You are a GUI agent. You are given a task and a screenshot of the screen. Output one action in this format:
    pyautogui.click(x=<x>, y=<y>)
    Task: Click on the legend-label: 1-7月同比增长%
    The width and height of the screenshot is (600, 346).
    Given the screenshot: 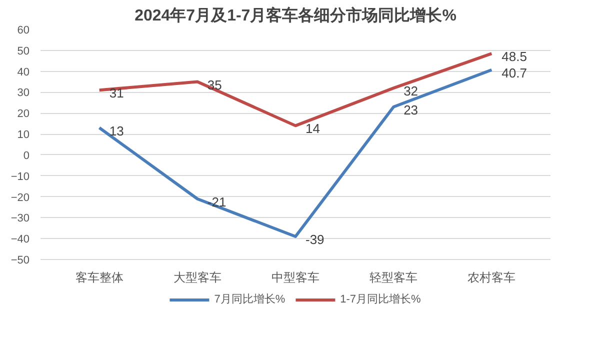 What is the action you would take?
    pyautogui.click(x=380, y=299)
    